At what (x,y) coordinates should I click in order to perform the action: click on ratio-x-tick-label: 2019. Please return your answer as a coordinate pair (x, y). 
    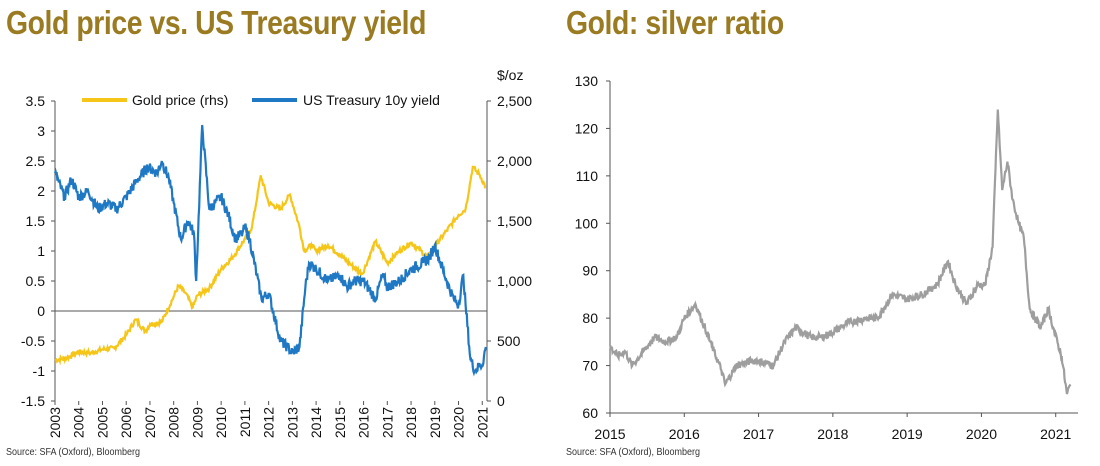
    Looking at the image, I should click on (907, 434).